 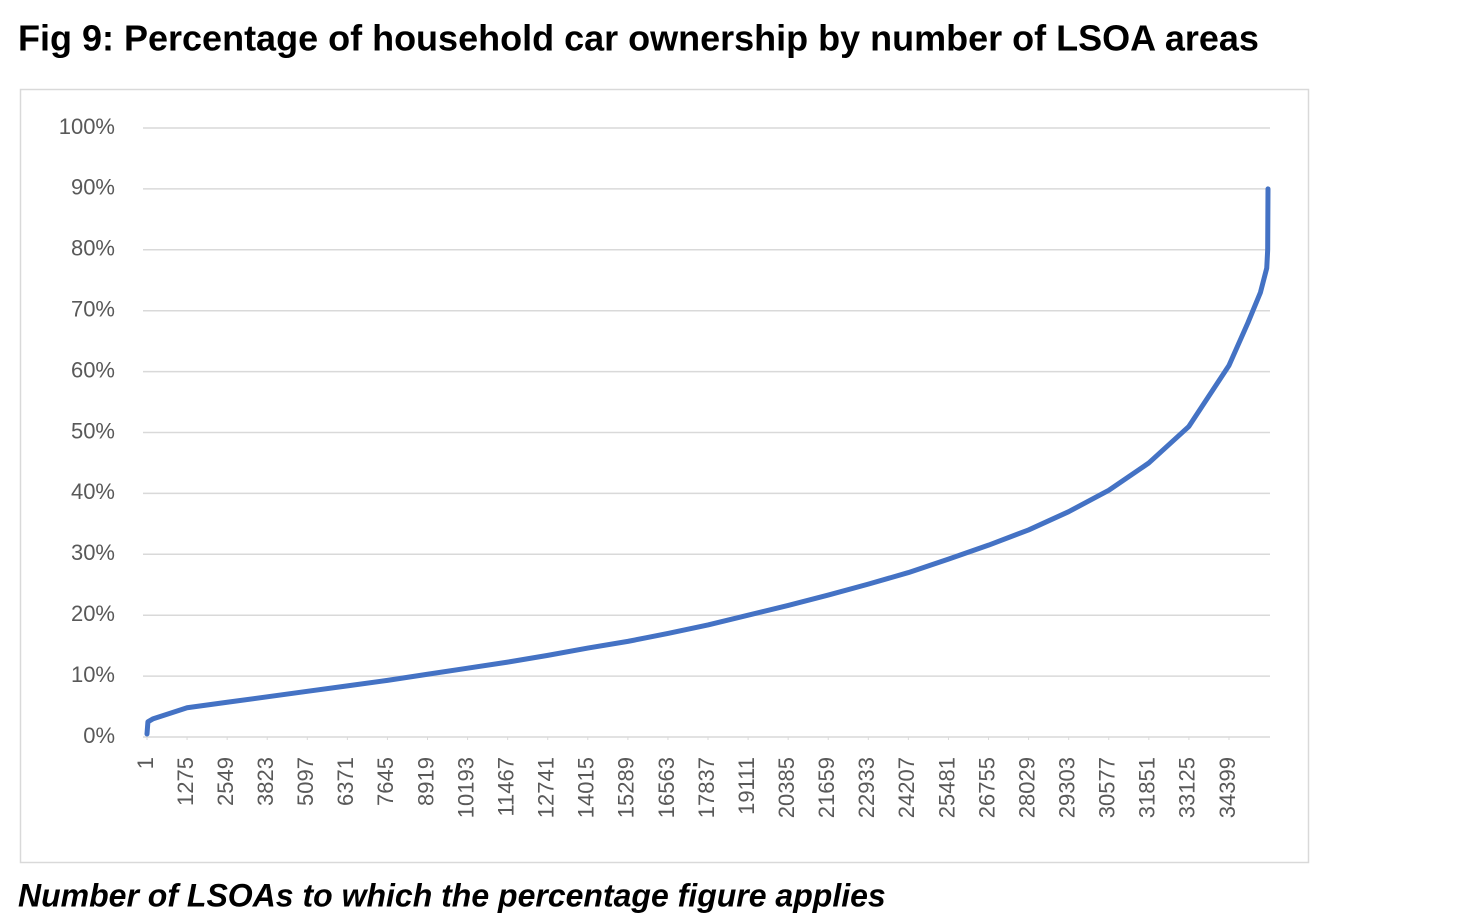 I want to click on x-tick-label: 33125, so click(x=1187, y=787).